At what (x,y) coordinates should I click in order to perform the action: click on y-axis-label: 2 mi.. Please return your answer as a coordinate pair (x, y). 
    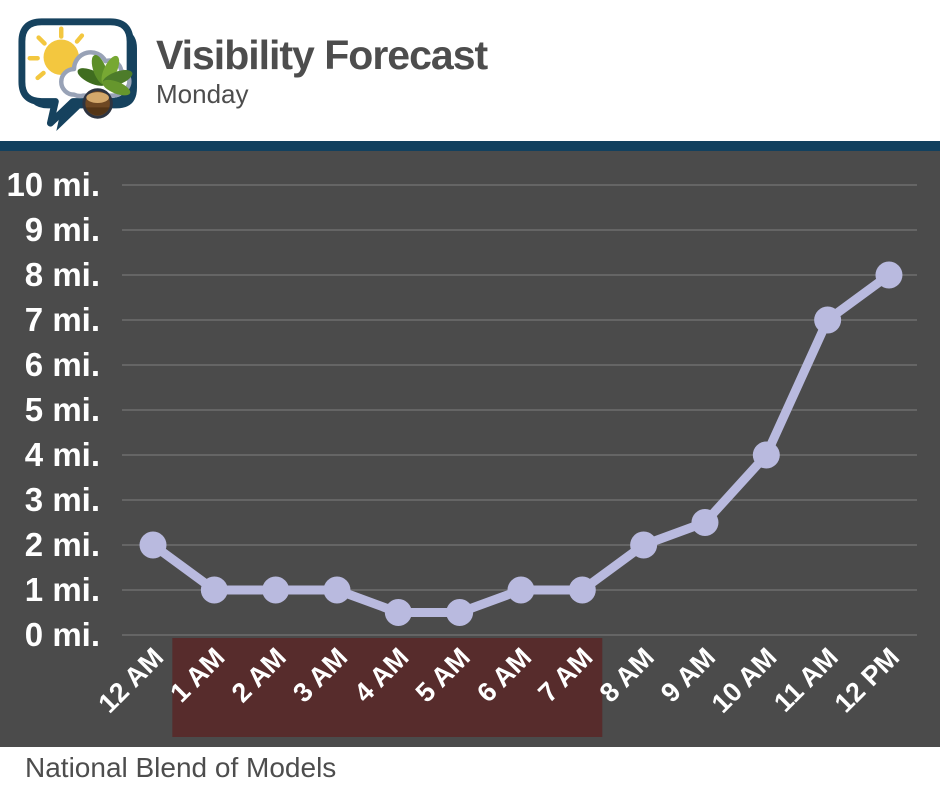
    Looking at the image, I should click on (62, 544).